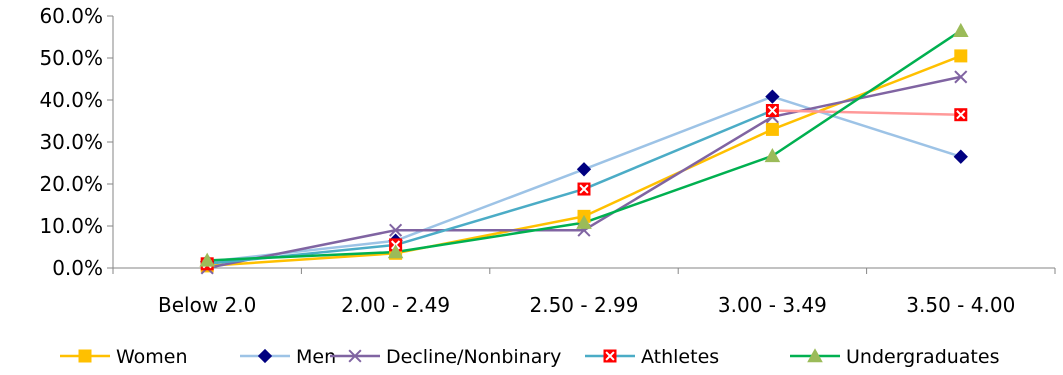  I want to click on legend-item-athletes: Athletes, so click(652, 357).